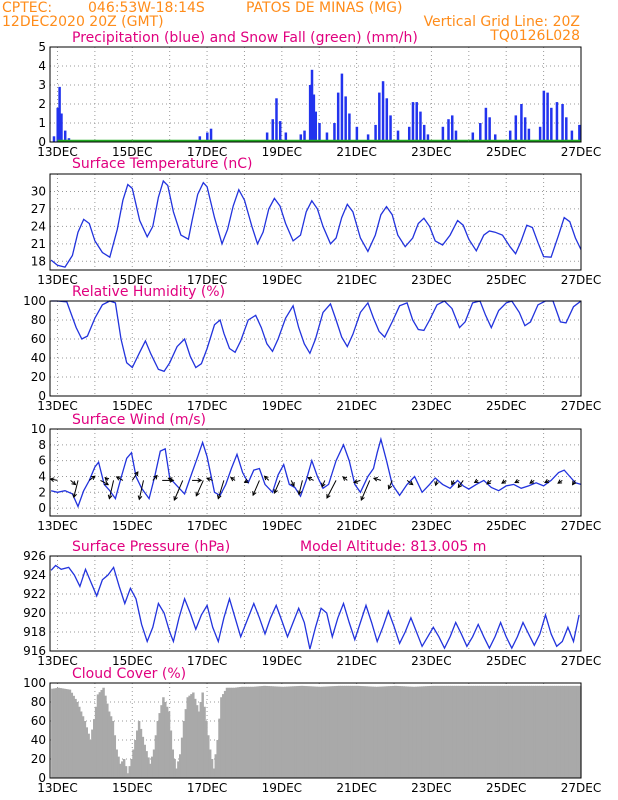  I want to click on wind-frame, so click(315, 472).